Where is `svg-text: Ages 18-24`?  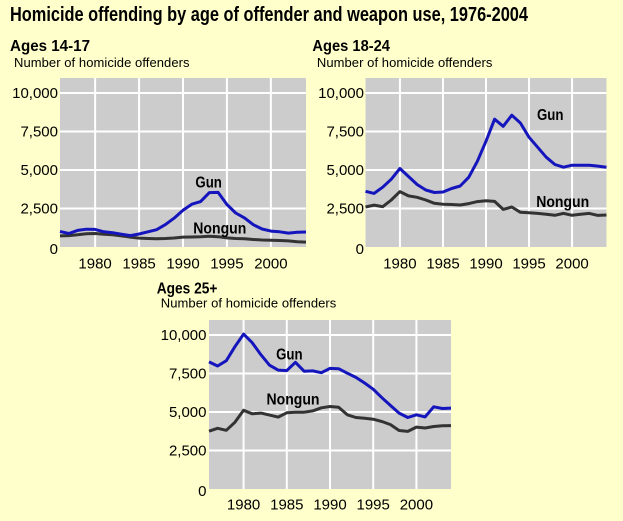 svg-text: Ages 18-24 is located at coordinates (351, 46).